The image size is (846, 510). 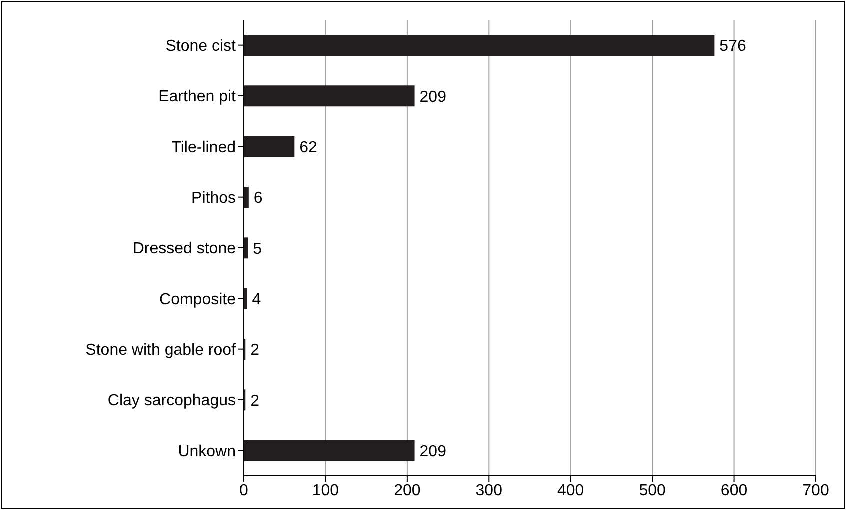 I want to click on x-tick-label: 0, so click(x=244, y=491).